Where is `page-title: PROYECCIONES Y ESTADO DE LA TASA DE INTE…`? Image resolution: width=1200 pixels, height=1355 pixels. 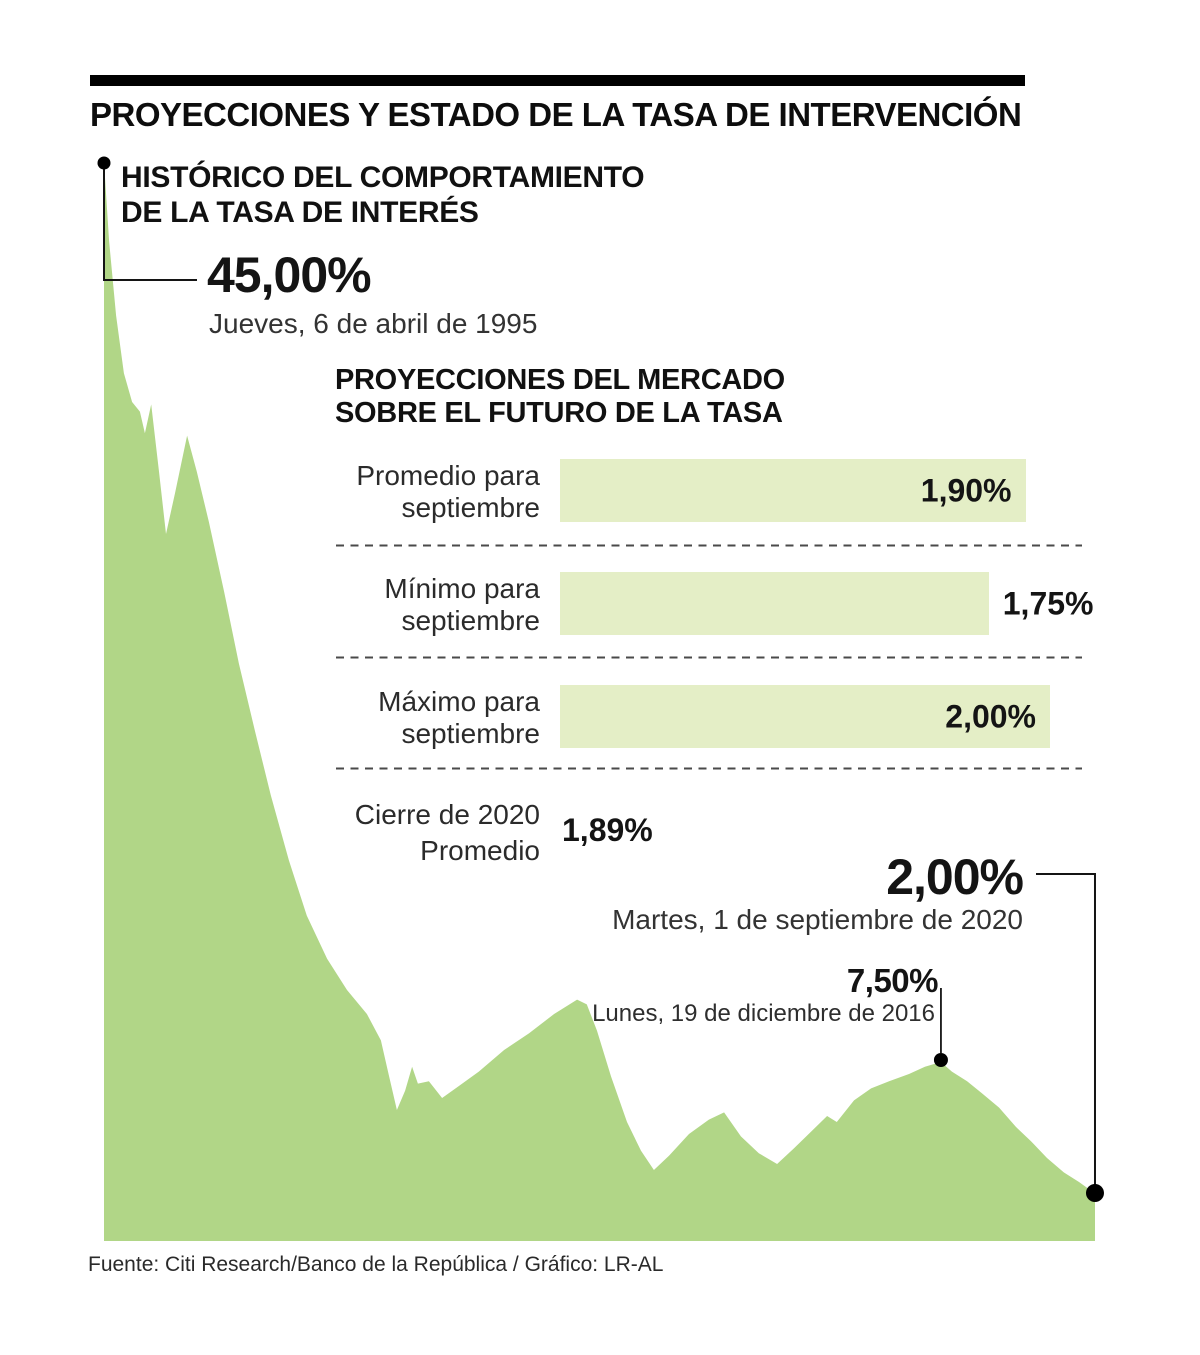
page-title: PROYECCIONES Y ESTADO DE LA TASA DE INTE… is located at coordinates (556, 114).